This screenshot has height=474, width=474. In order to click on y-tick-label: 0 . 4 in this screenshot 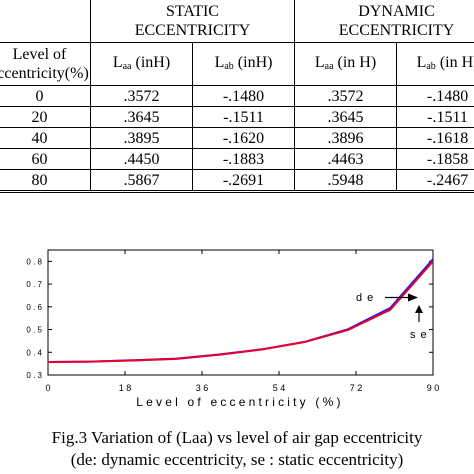, I will do `click(34, 352)`.